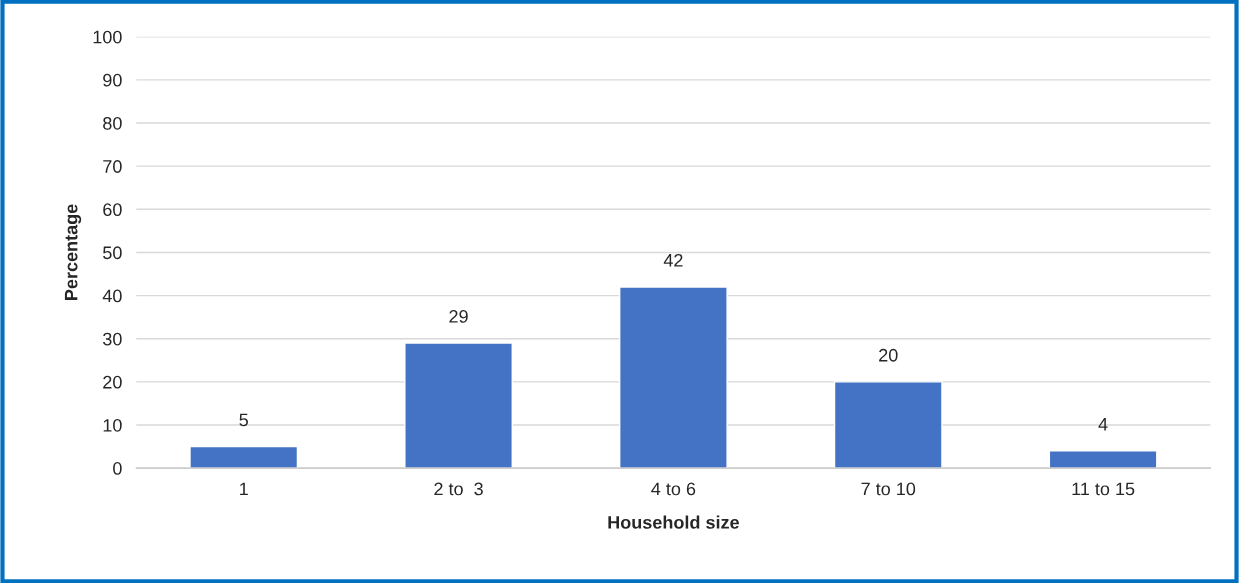 This screenshot has width=1239, height=583. Describe the element at coordinates (458, 316) in the screenshot. I see `data-label: 29` at that location.